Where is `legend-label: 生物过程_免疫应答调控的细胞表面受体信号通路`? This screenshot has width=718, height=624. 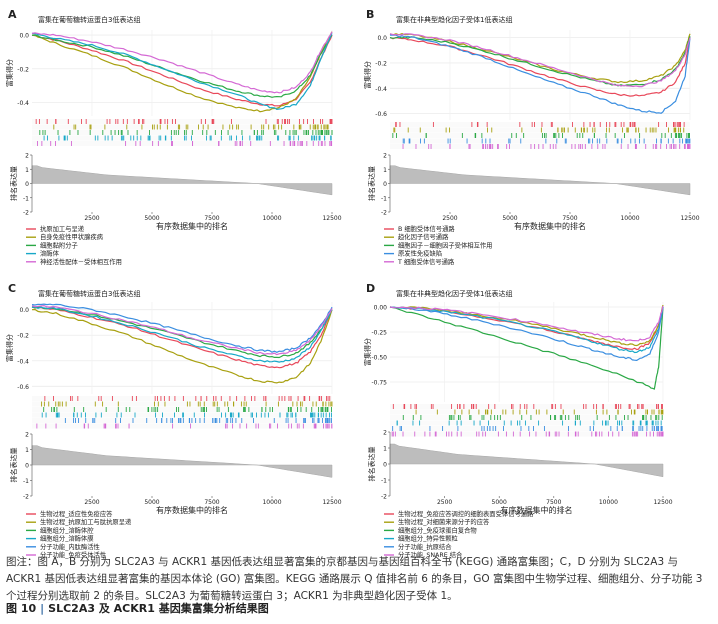
legend-label: 生物过程_免疫应答调控的细胞表面受体信号通路 is located at coordinates (466, 513).